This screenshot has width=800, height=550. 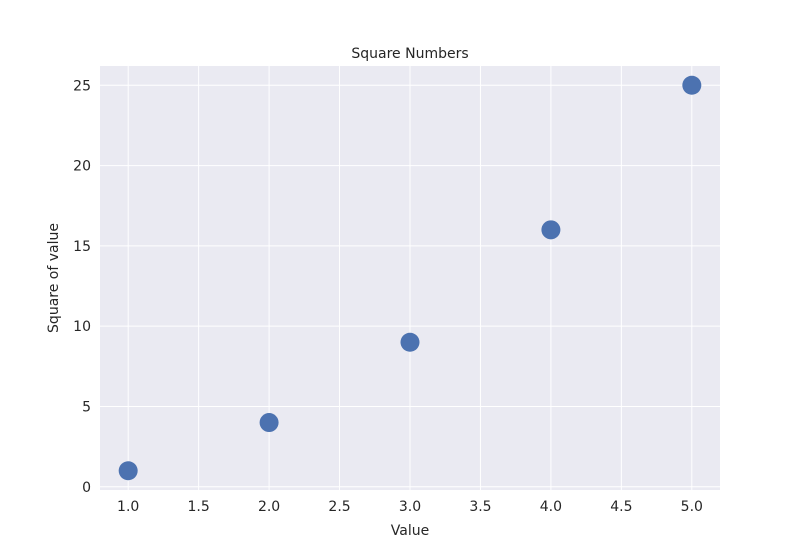 What do you see at coordinates (409, 54) in the screenshot?
I see `chart-title: Square Numbers` at bounding box center [409, 54].